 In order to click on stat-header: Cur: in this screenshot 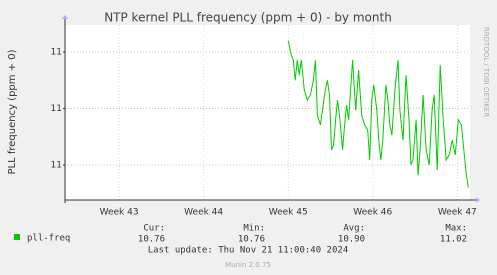, I will do `click(154, 229)`.